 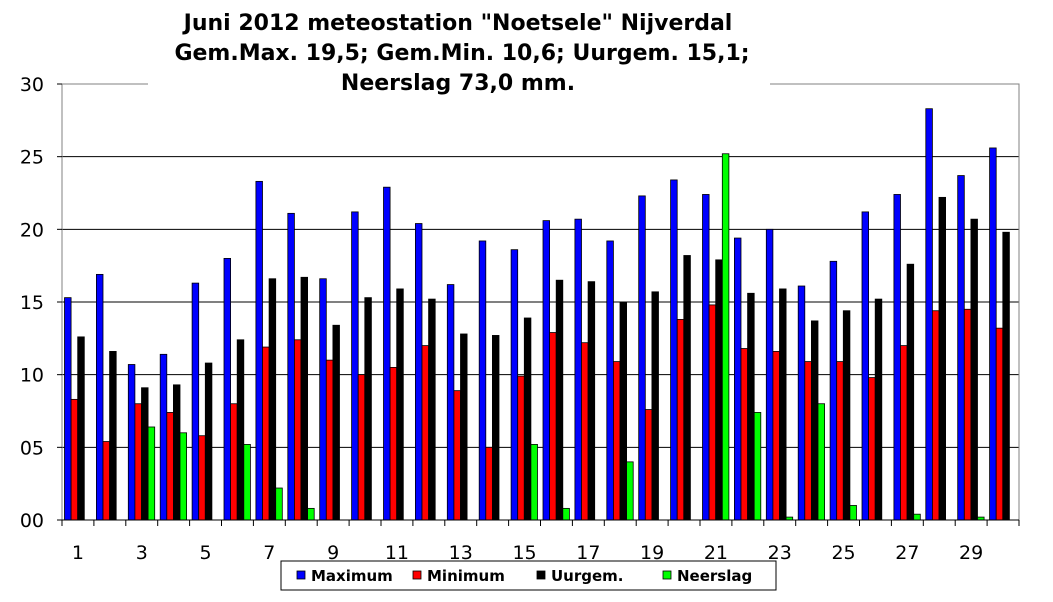 I want to click on y-tick-label: 05, so click(x=32, y=448).